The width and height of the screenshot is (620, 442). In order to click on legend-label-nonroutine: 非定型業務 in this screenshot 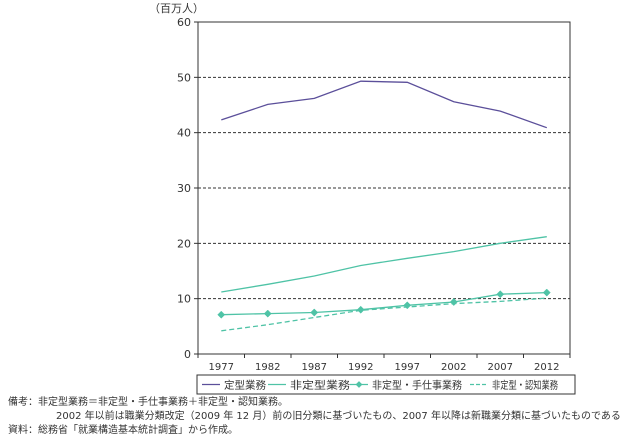, I will do `click(320, 384)`.